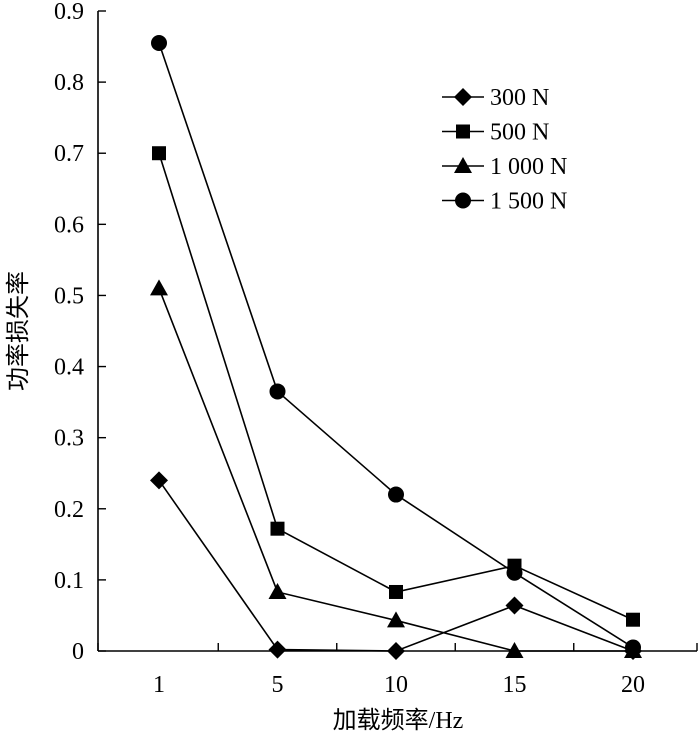 Image resolution: width=700 pixels, height=741 pixels. What do you see at coordinates (18, 331) in the screenshot?
I see `y-axis-title: 功率损失率` at bounding box center [18, 331].